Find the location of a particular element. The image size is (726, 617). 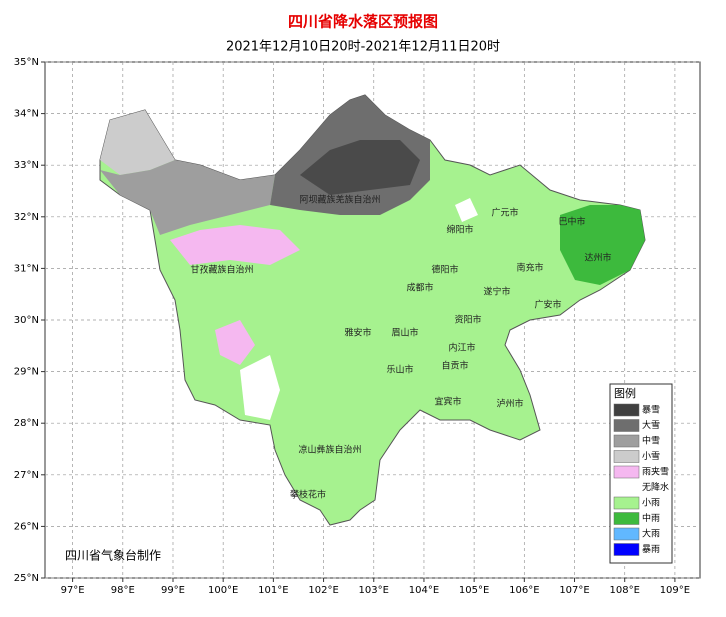

legend-label: 雨夹雪 is located at coordinates (655, 472).